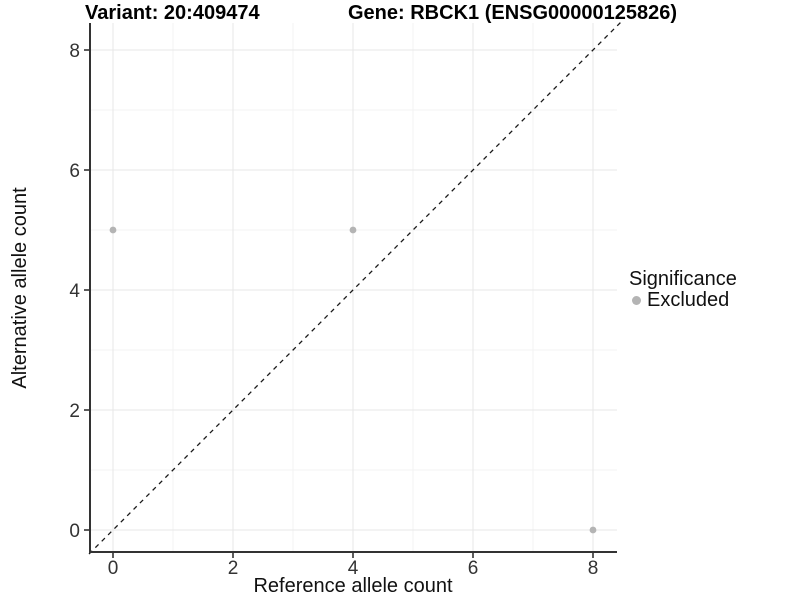  I want to click on plot-title-gene: Gene: RBCK1 (ENSG00000125826), so click(513, 13).